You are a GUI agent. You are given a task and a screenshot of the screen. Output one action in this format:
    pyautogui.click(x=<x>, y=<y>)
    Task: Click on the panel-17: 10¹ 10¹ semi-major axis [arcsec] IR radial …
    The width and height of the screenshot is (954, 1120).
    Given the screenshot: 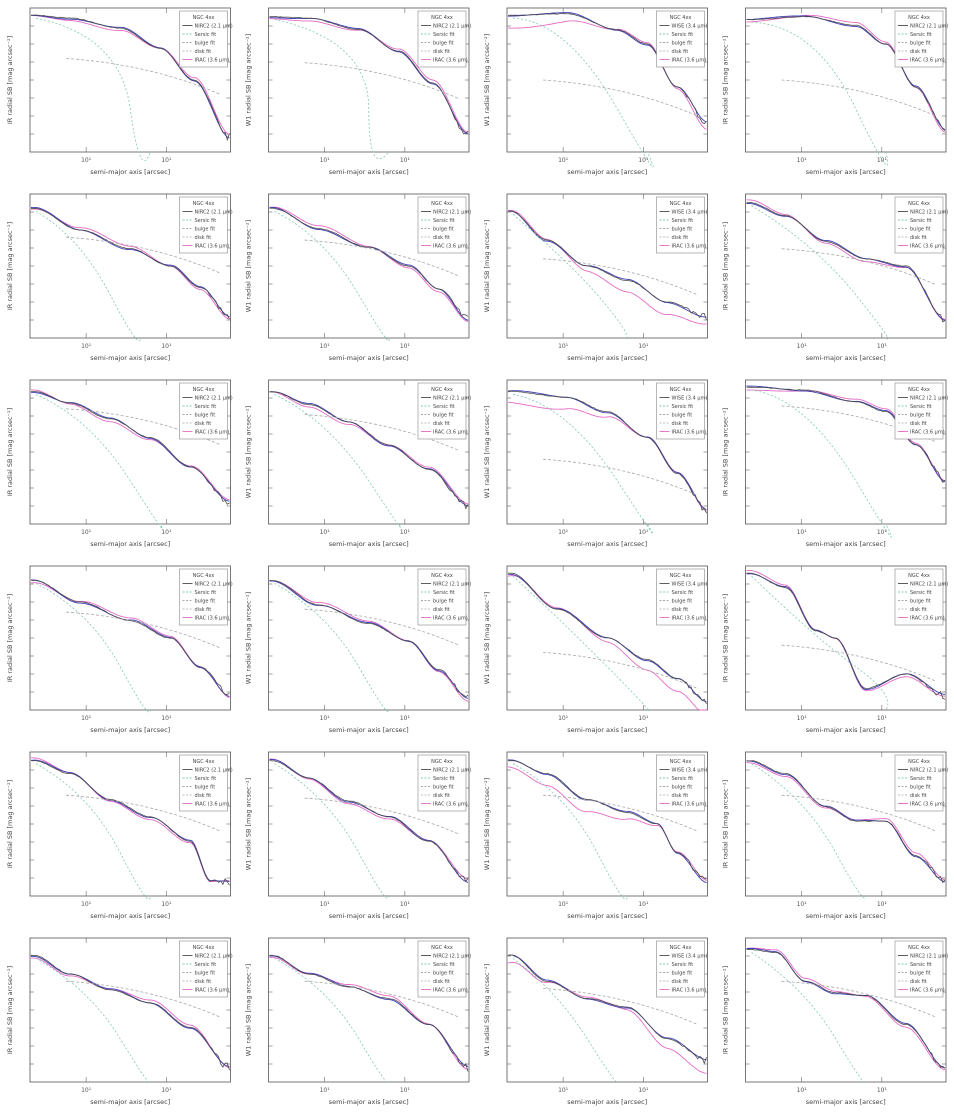 What is the action you would take?
    pyautogui.click(x=119, y=835)
    